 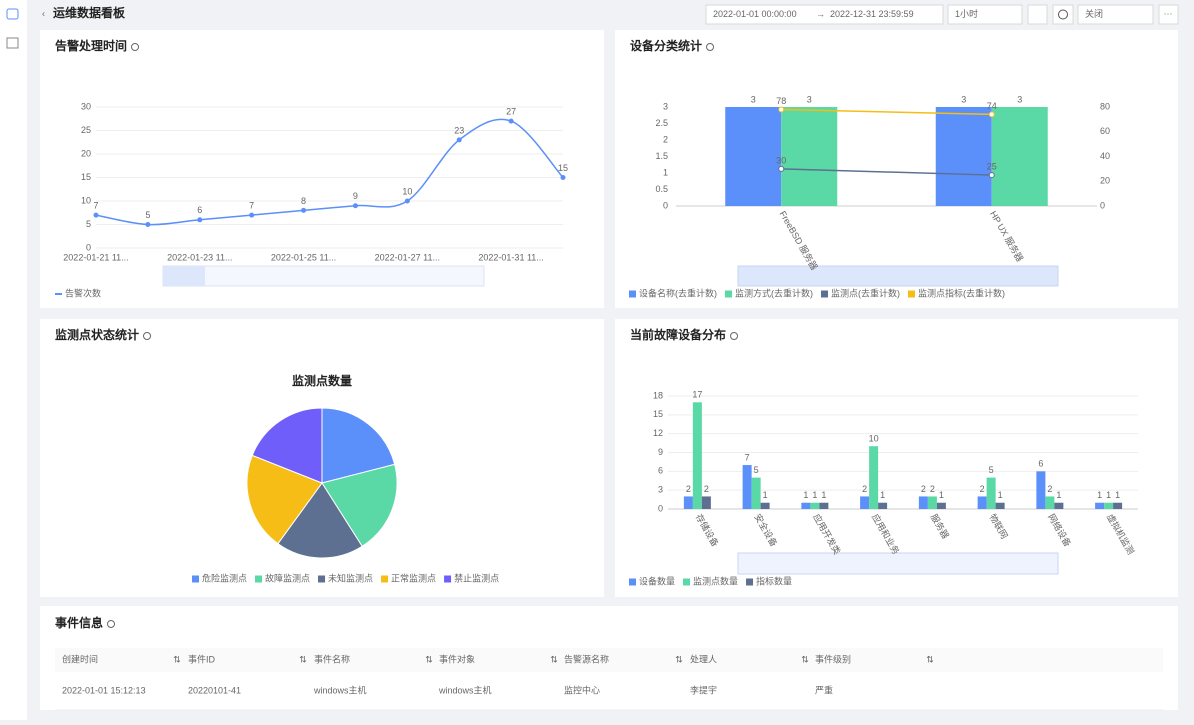 I want to click on y-tick-label: 25, so click(x=86, y=130).